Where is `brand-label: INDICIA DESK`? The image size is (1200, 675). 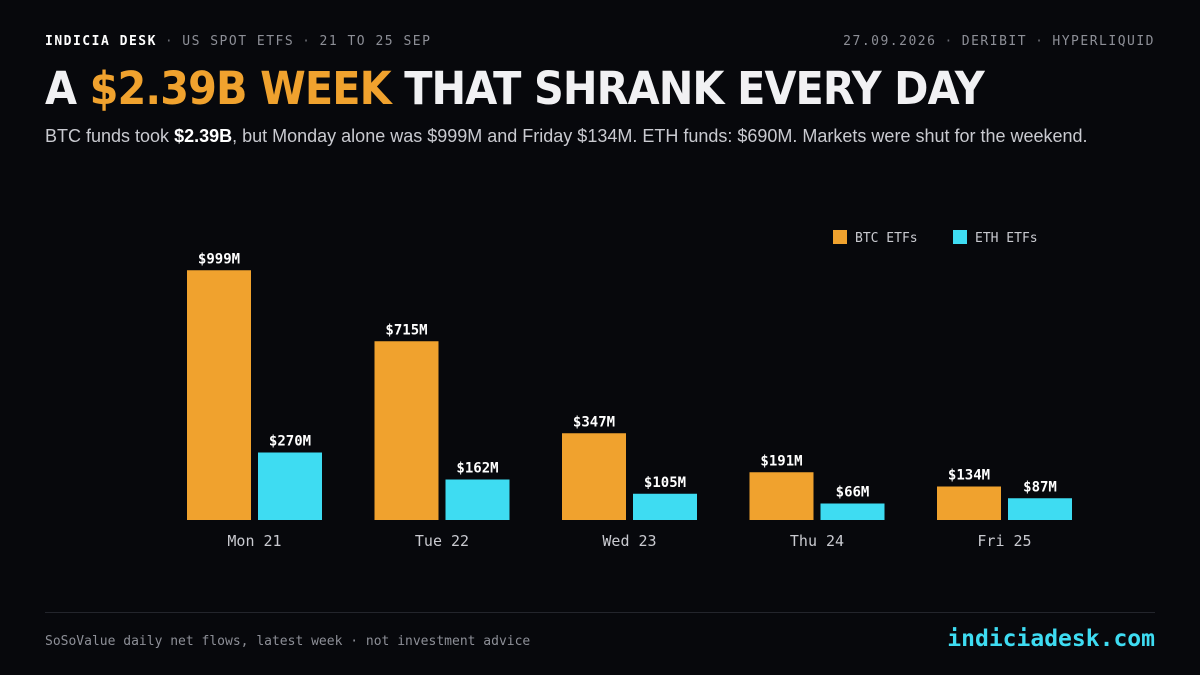 brand-label: INDICIA DESK is located at coordinates (101, 41).